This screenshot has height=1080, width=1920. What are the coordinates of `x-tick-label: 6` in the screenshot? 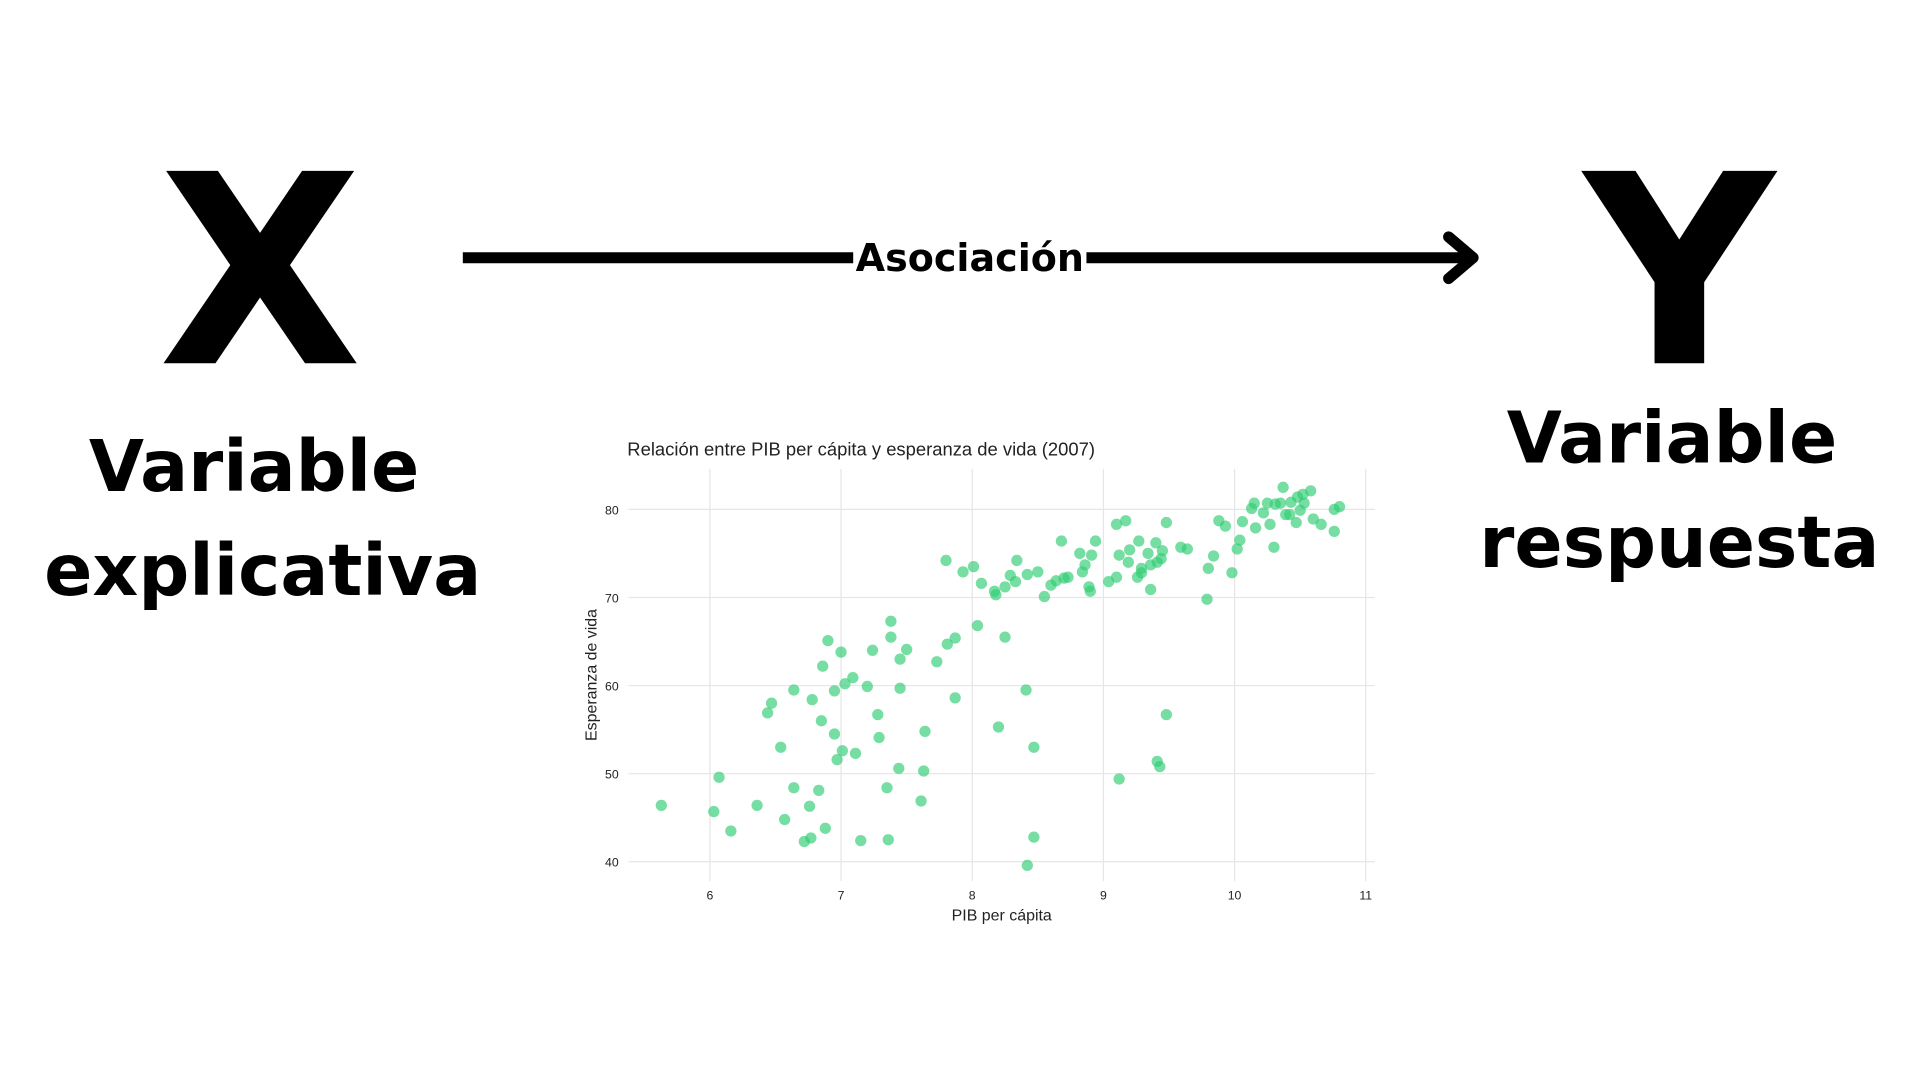 It's located at (709, 896).